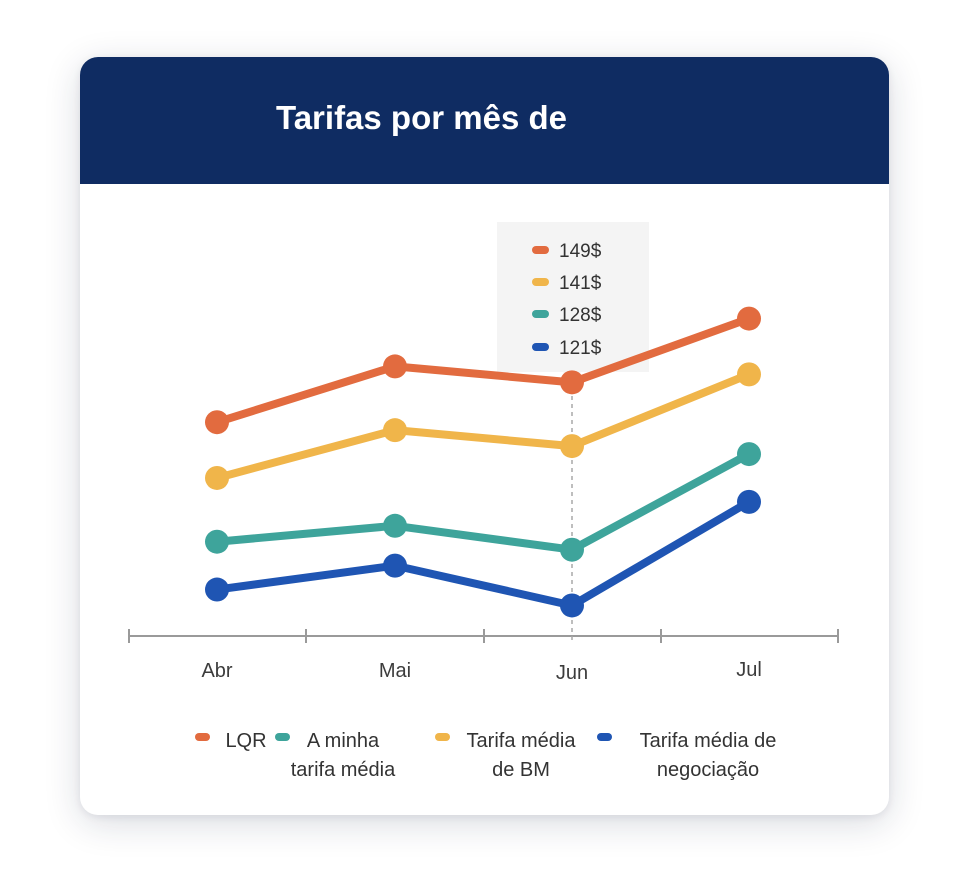 This screenshot has width=972, height=884. Describe the element at coordinates (343, 755) in the screenshot. I see `legend-label: A minha tarifa média` at that location.